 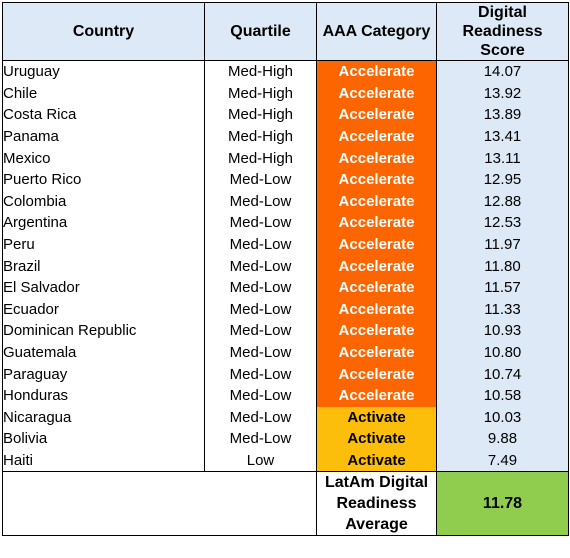 I want to click on header-country: Country, so click(x=103, y=31).